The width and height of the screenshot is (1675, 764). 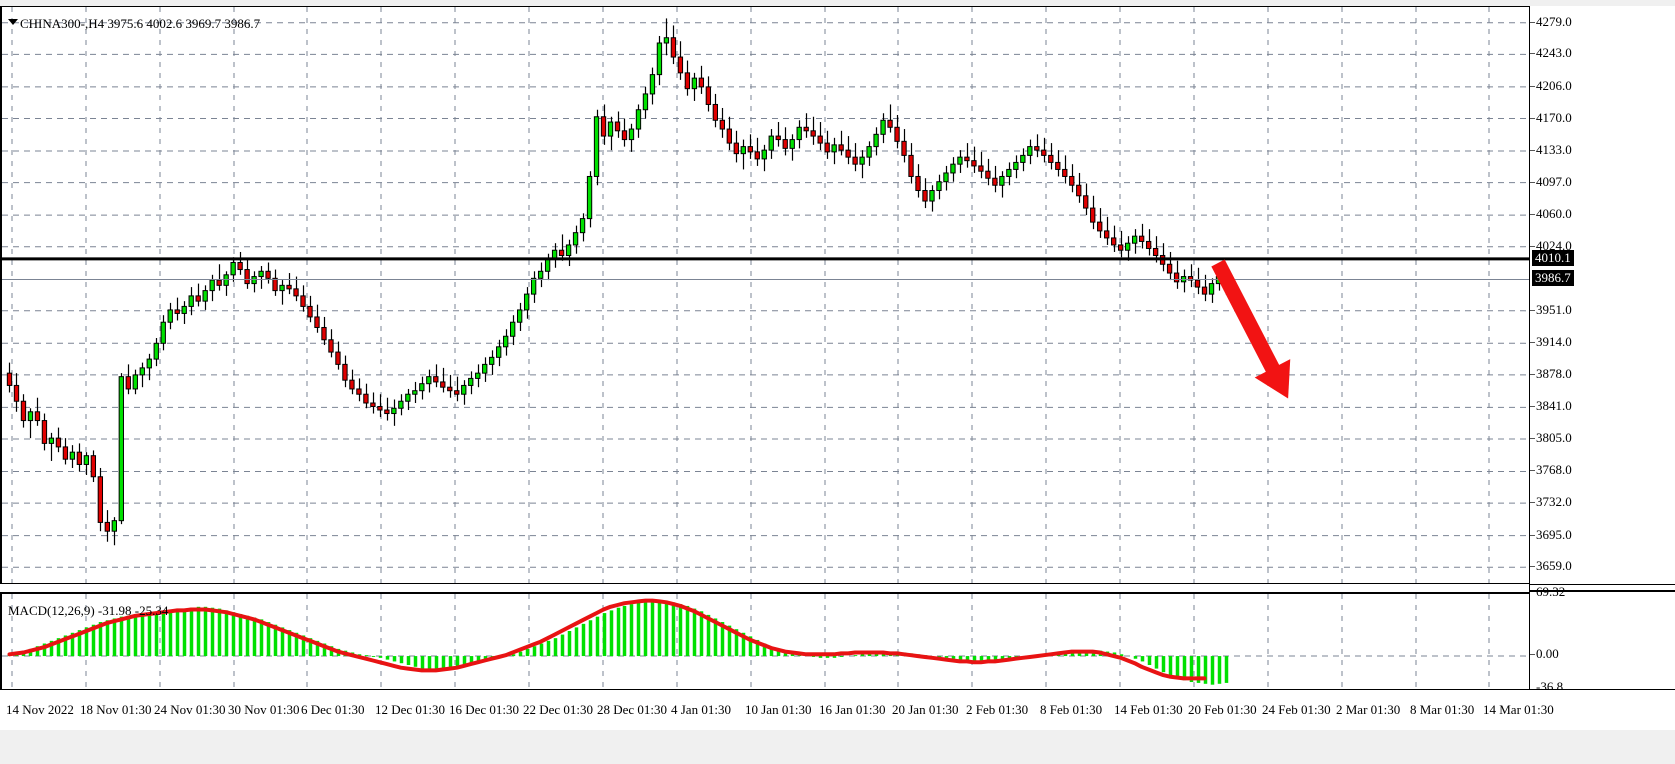 I want to click on macd-indicator-panel: MACD(12,26,9) -31.98 -25.34, so click(x=764, y=641).